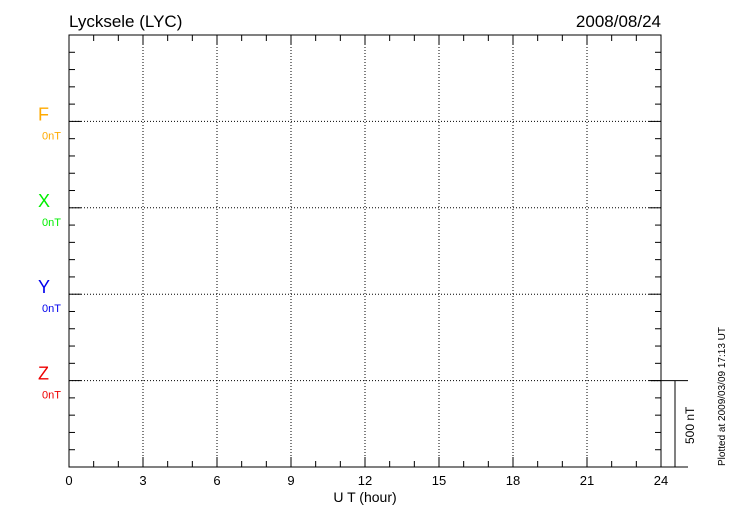 The height and width of the screenshot is (520, 730). Describe the element at coordinates (722, 396) in the screenshot. I see `plotted-at-footer: Plotted at 2009/03/09 17:13 UT` at that location.